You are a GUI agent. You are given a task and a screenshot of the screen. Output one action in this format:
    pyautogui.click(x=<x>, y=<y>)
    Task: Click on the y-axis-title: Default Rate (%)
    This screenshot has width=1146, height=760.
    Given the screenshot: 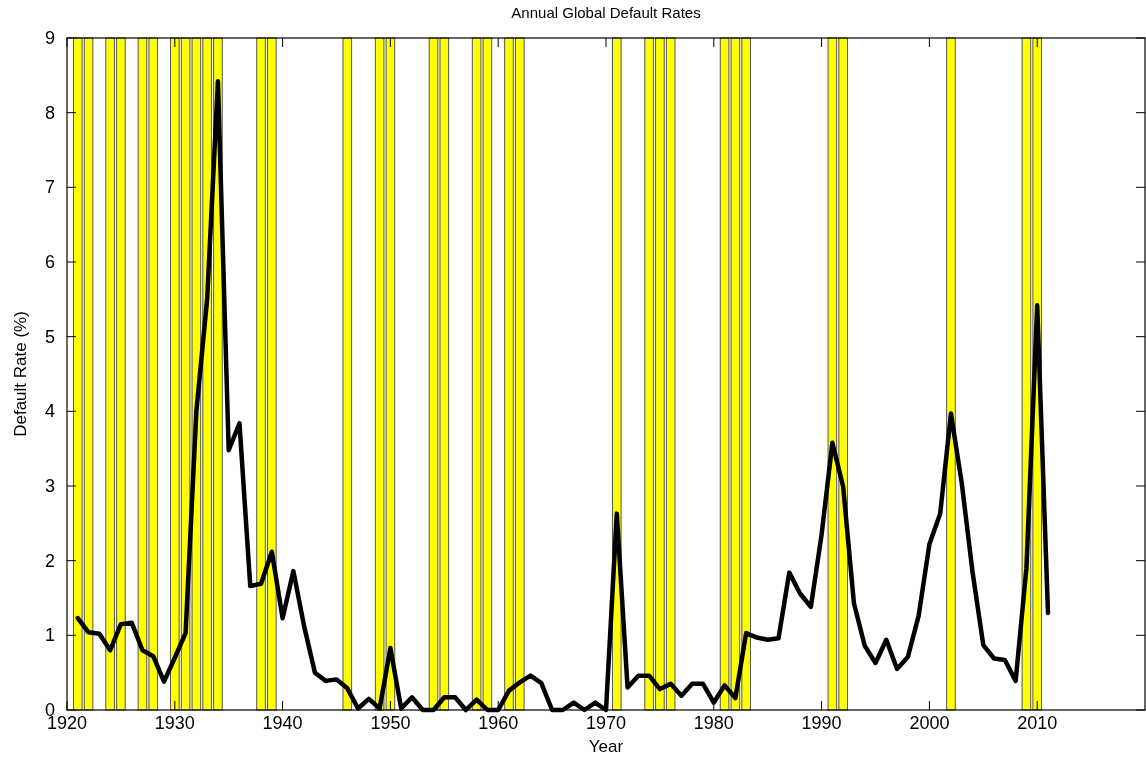 What is the action you would take?
    pyautogui.click(x=20, y=374)
    